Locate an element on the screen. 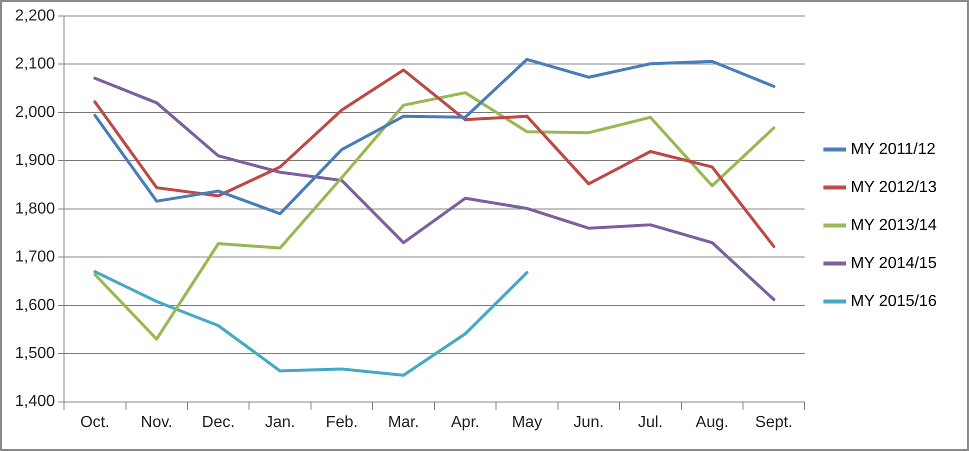 The height and width of the screenshot is (451, 969). legend-label: MY 2014/15 is located at coordinates (893, 263).